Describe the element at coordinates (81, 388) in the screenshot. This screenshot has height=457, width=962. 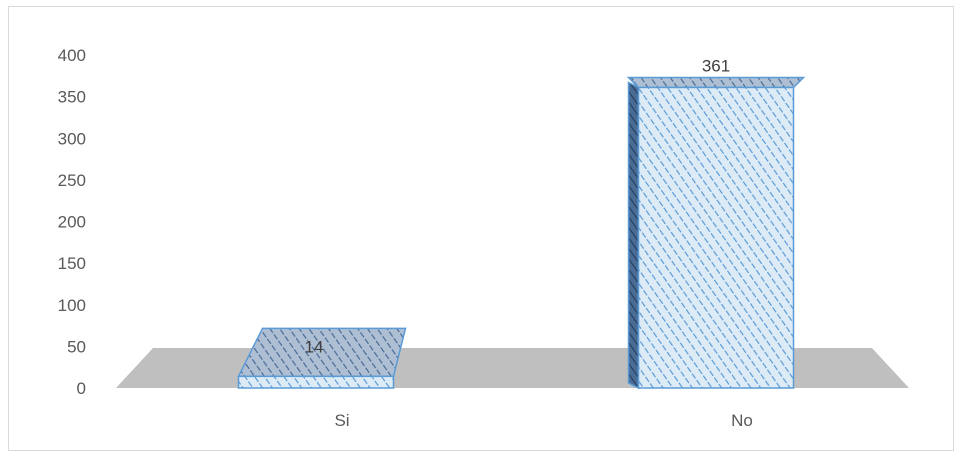
I see `y-tick-label: 0` at that location.